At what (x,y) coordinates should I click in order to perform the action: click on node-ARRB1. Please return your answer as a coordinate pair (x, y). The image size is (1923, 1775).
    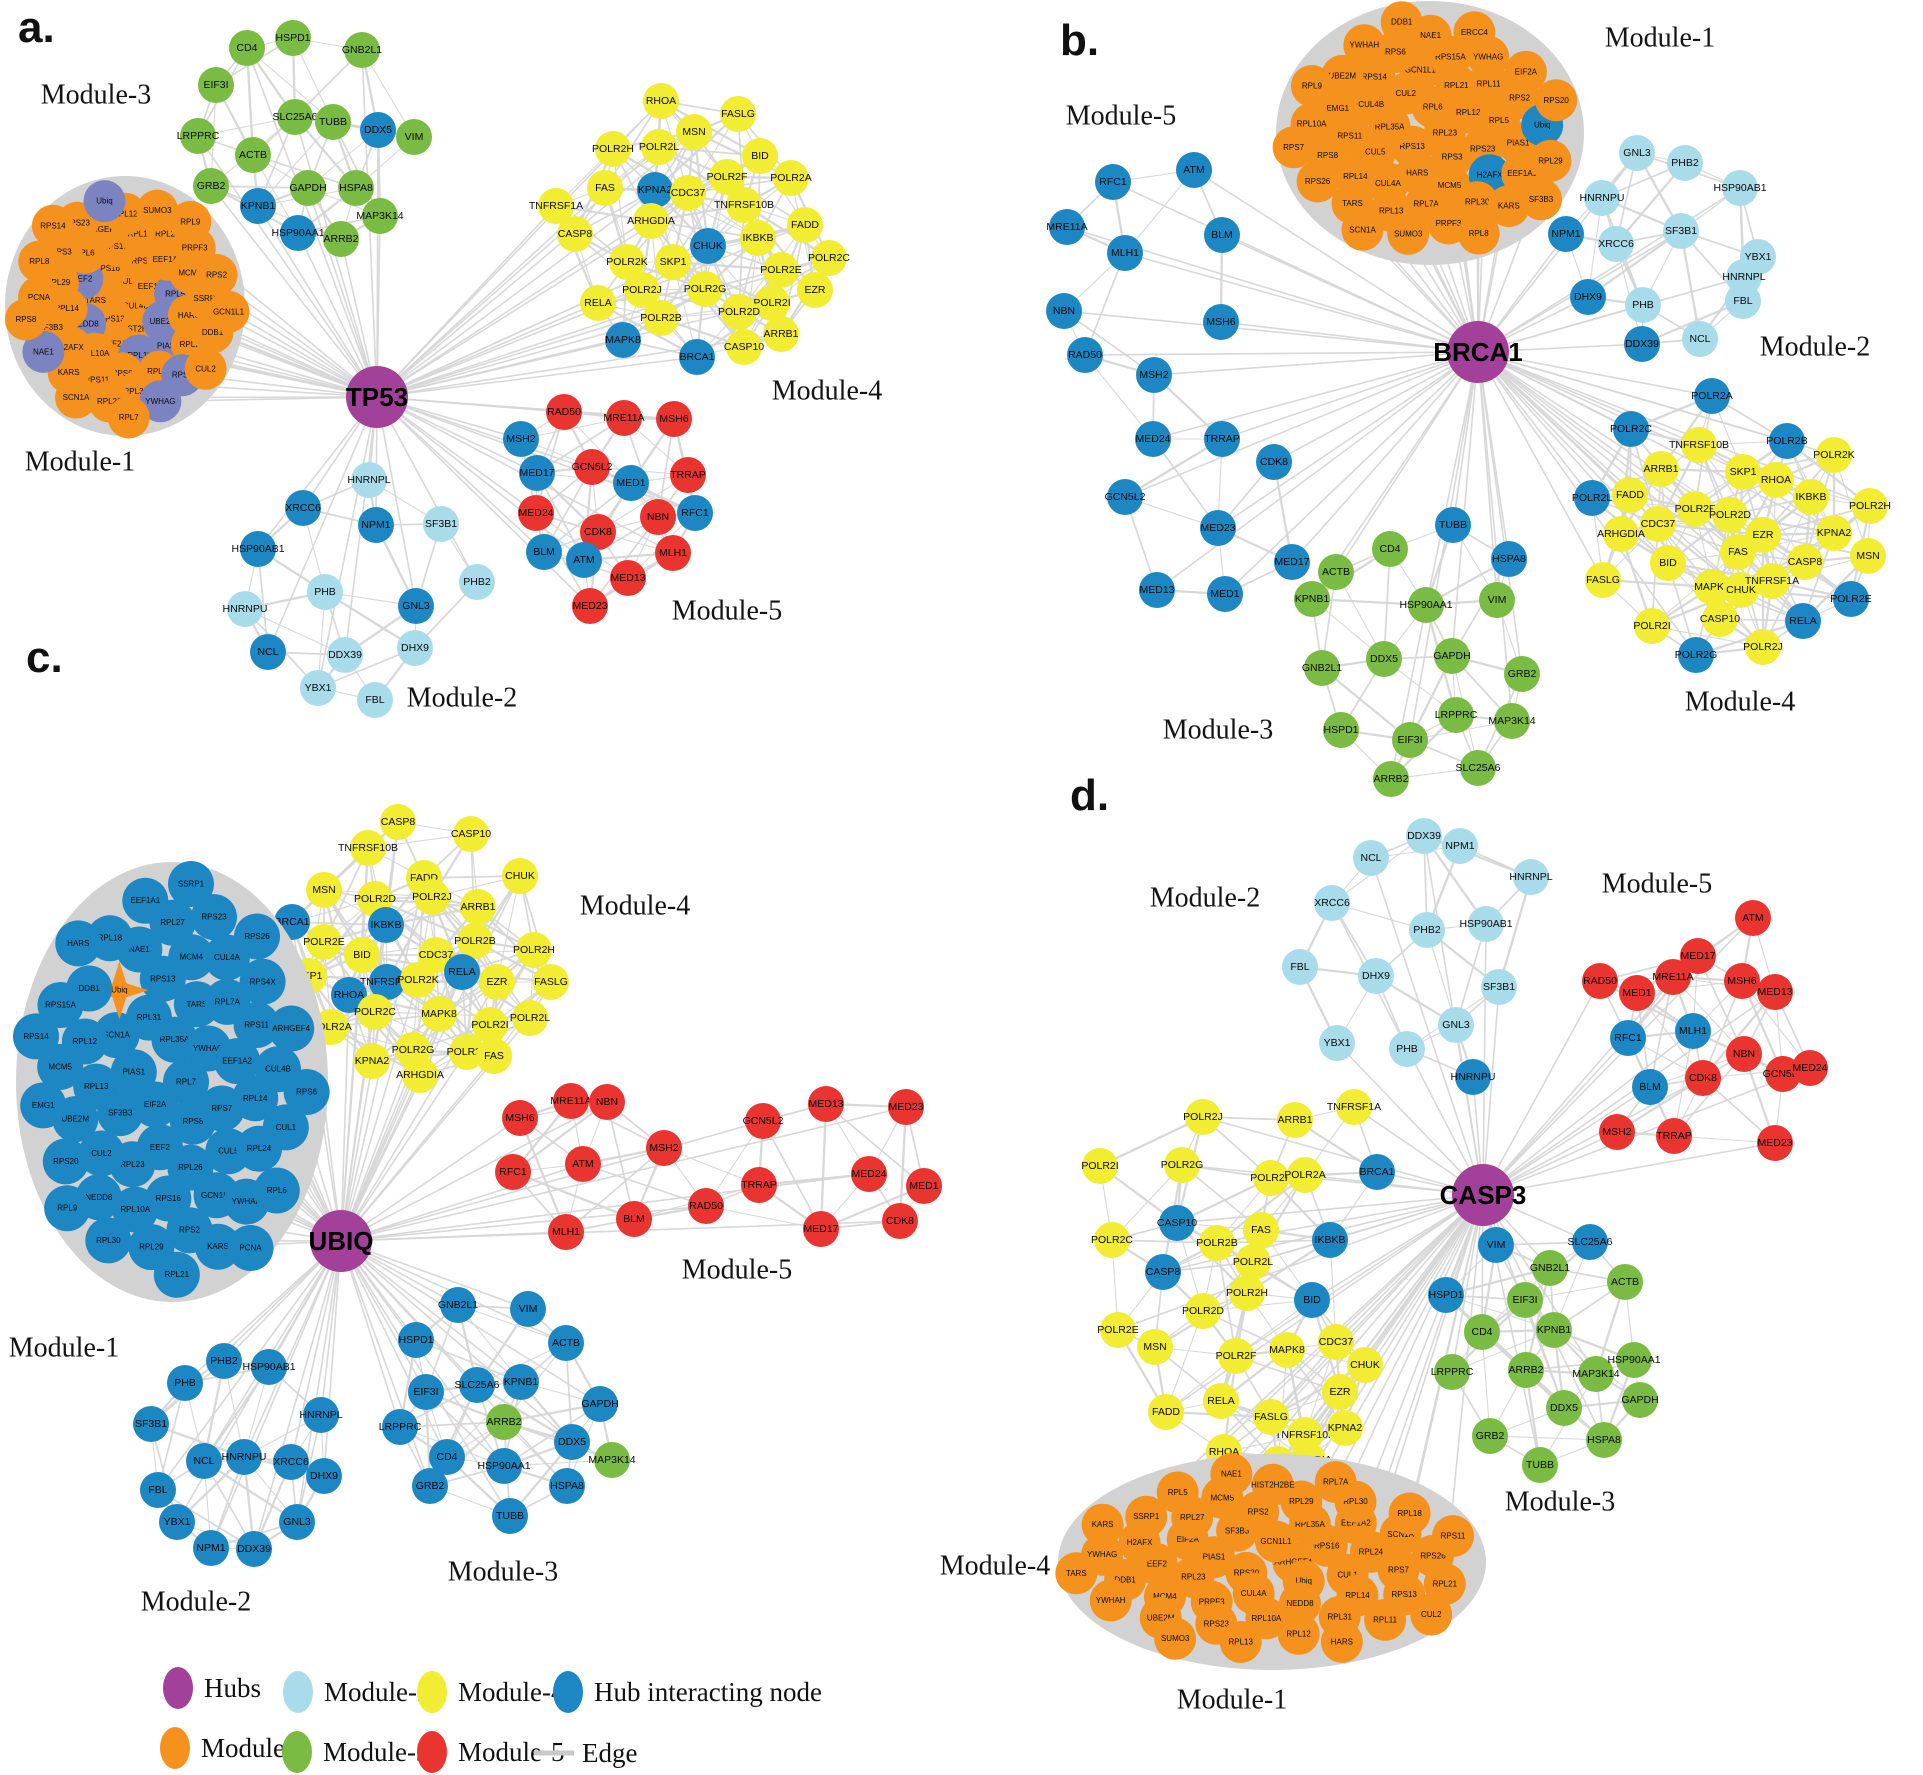
    Looking at the image, I should click on (1295, 1120).